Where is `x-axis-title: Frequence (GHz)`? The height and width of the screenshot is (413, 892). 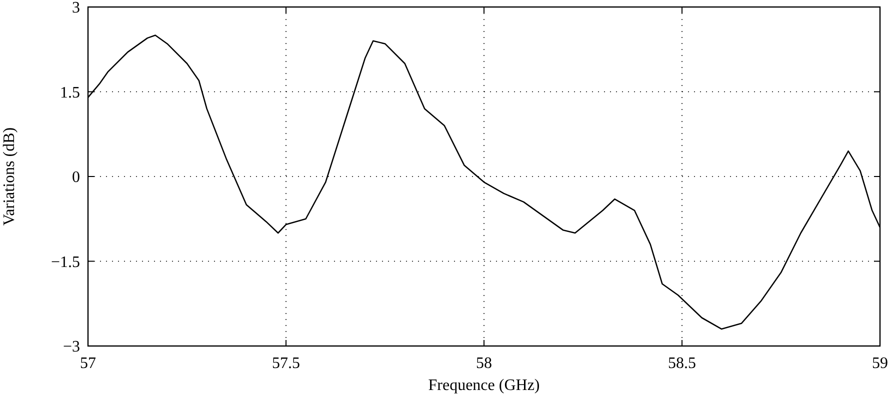
x-axis-title: Frequence (GHz) is located at coordinates (484, 385).